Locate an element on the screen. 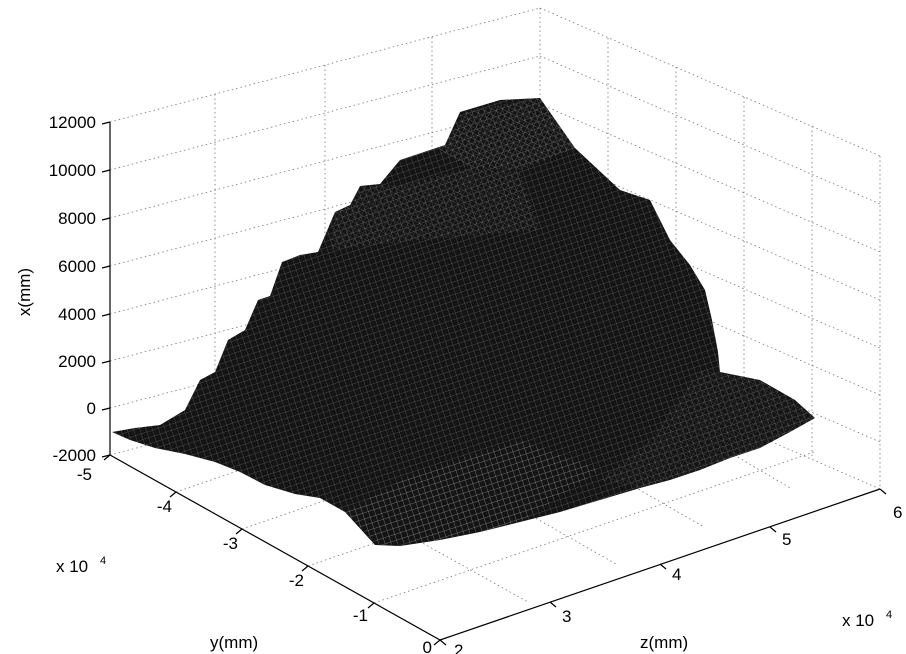  x-tick-label: 5 is located at coordinates (786, 539).